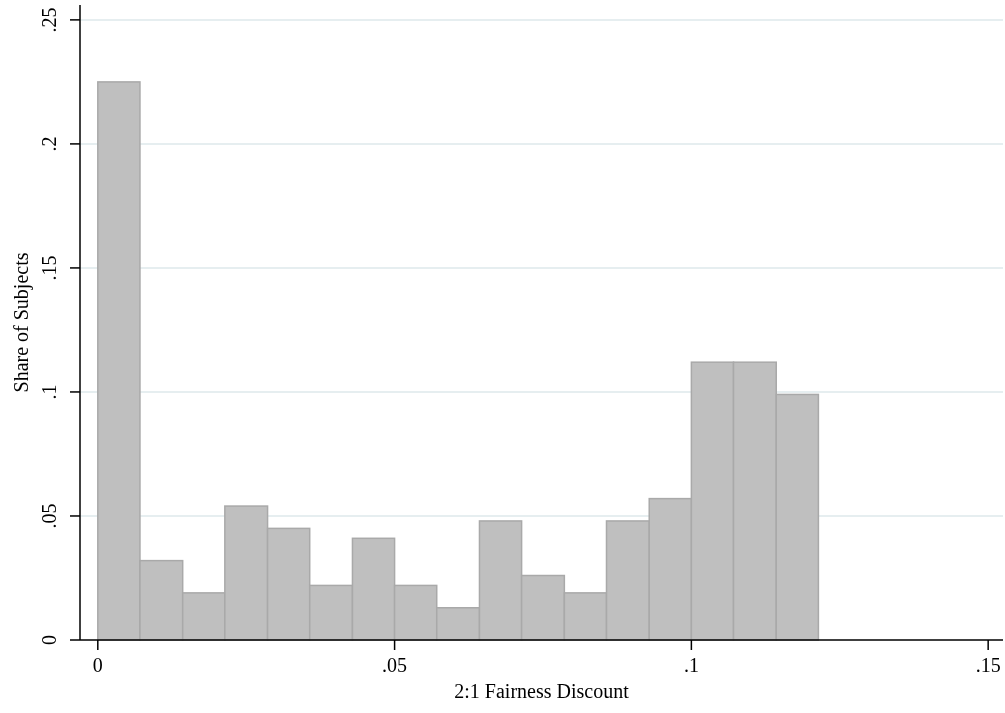  I want to click on x-tick-label: .15, so click(988, 665).